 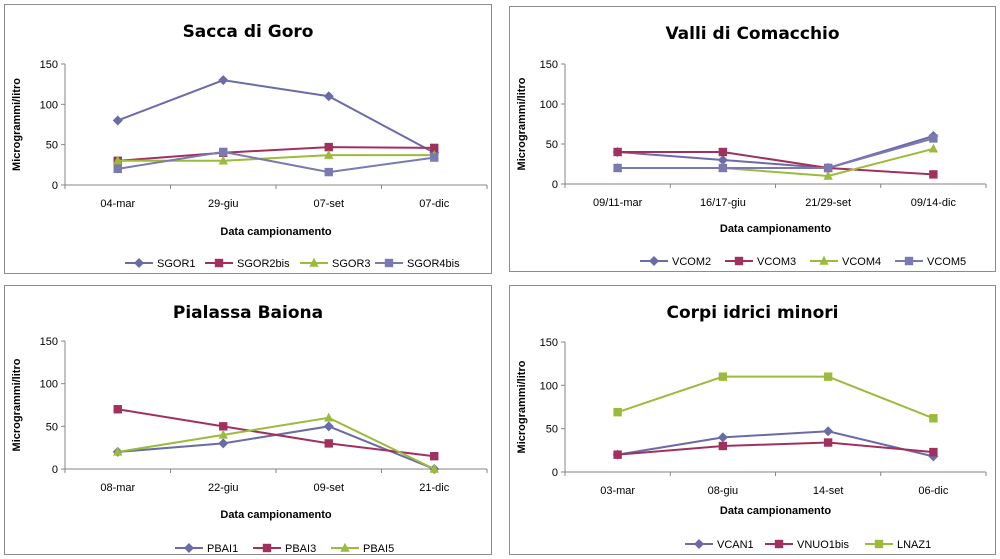 What do you see at coordinates (300, 548) in the screenshot?
I see `legend-label: PBAI3` at bounding box center [300, 548].